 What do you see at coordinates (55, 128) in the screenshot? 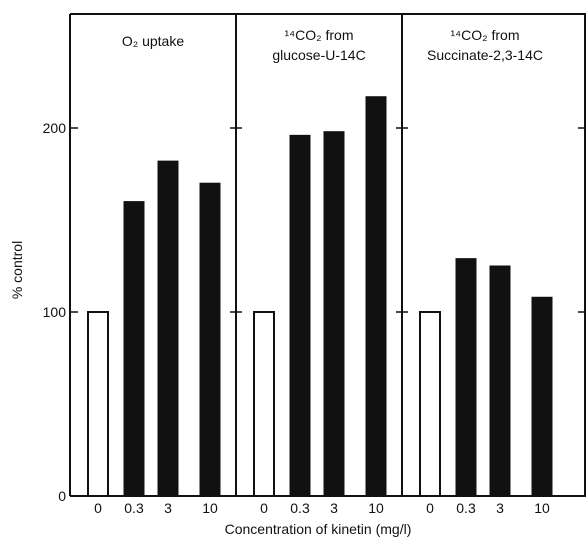
I see `y-tick-label: 200` at bounding box center [55, 128].